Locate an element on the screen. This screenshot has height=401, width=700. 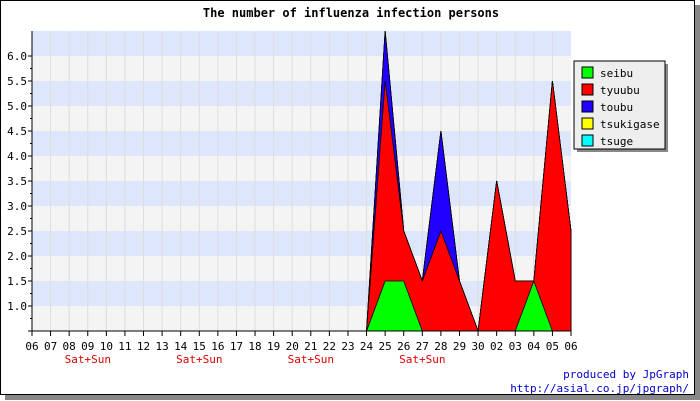
legend-swatch-tsukigase is located at coordinates (587, 123).